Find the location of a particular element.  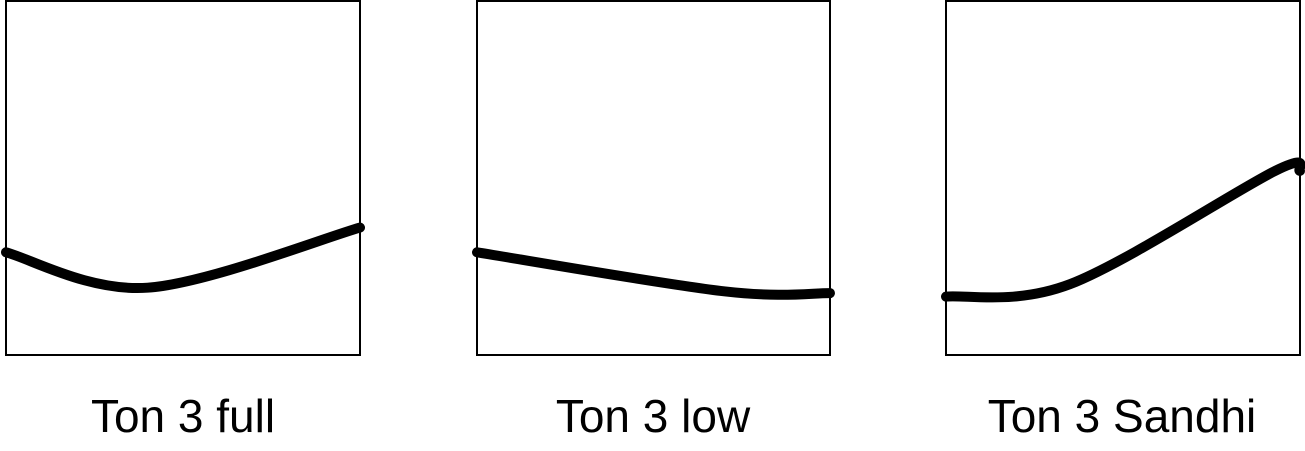

panel-label: Ton 3 Sandhi is located at coordinates (1122, 416).